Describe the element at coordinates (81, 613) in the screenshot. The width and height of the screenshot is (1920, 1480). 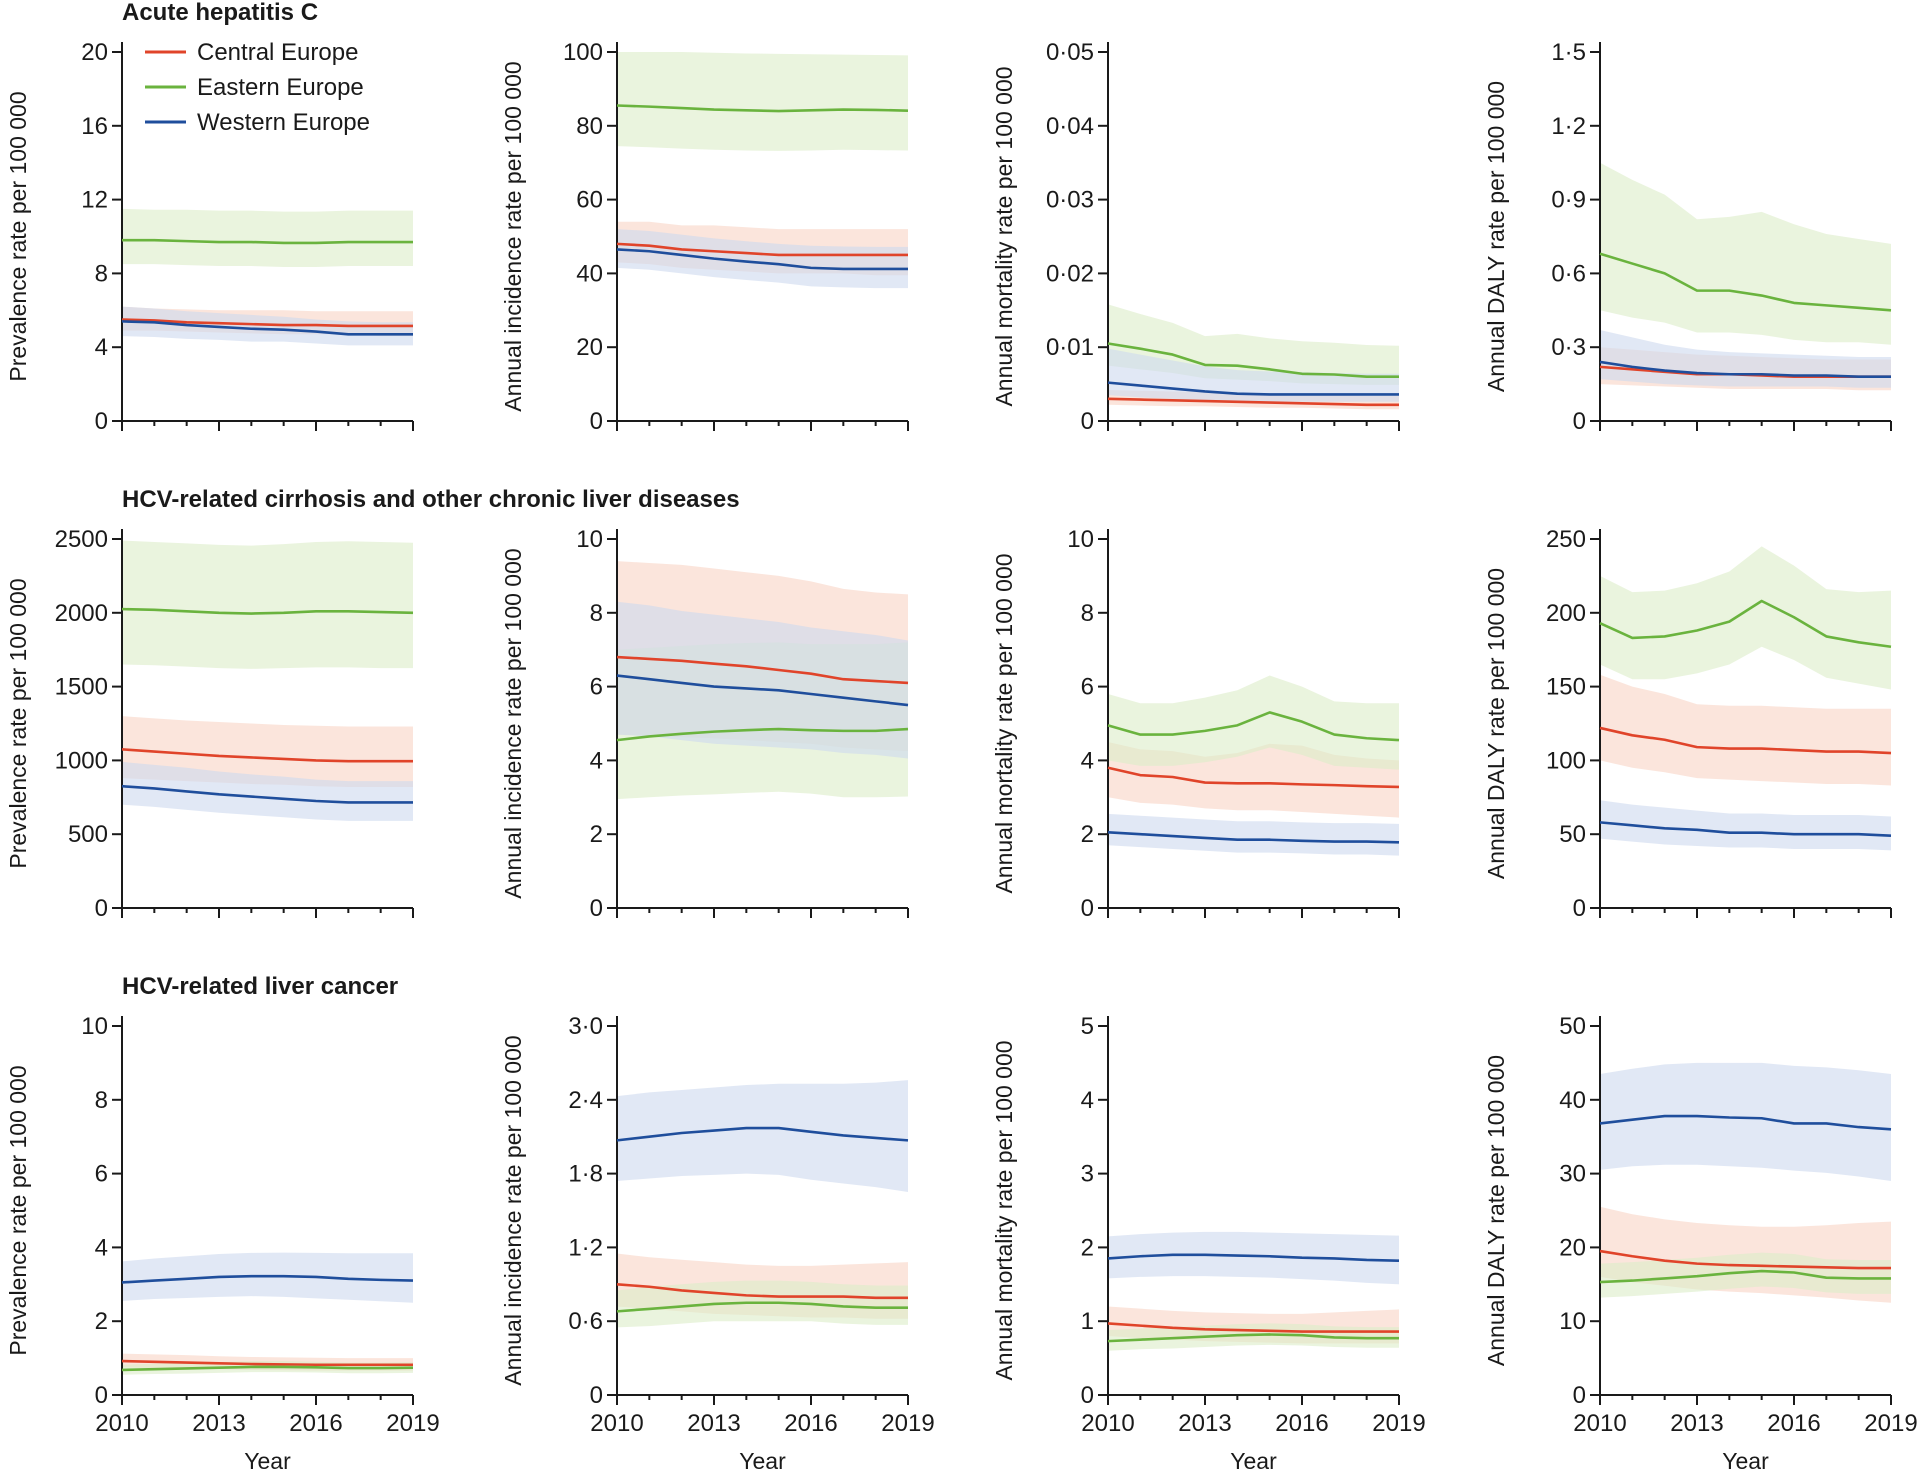
I see `y-tick-label: 2000` at that location.